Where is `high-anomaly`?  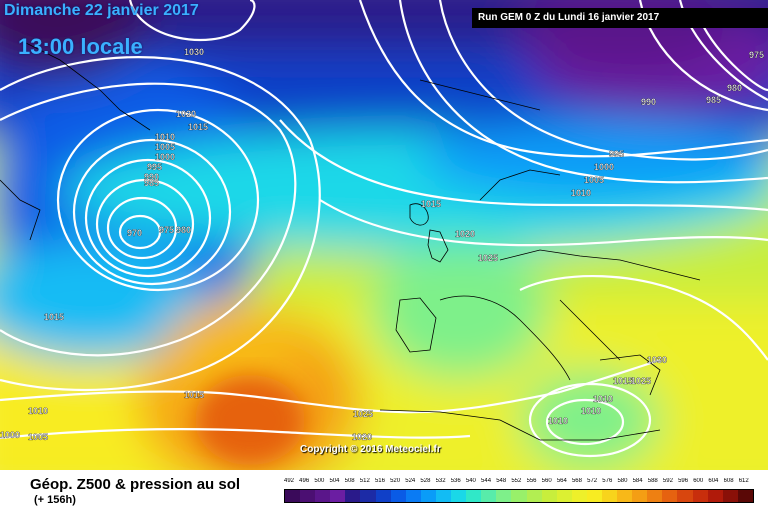 high-anomaly is located at coordinates (250, 420).